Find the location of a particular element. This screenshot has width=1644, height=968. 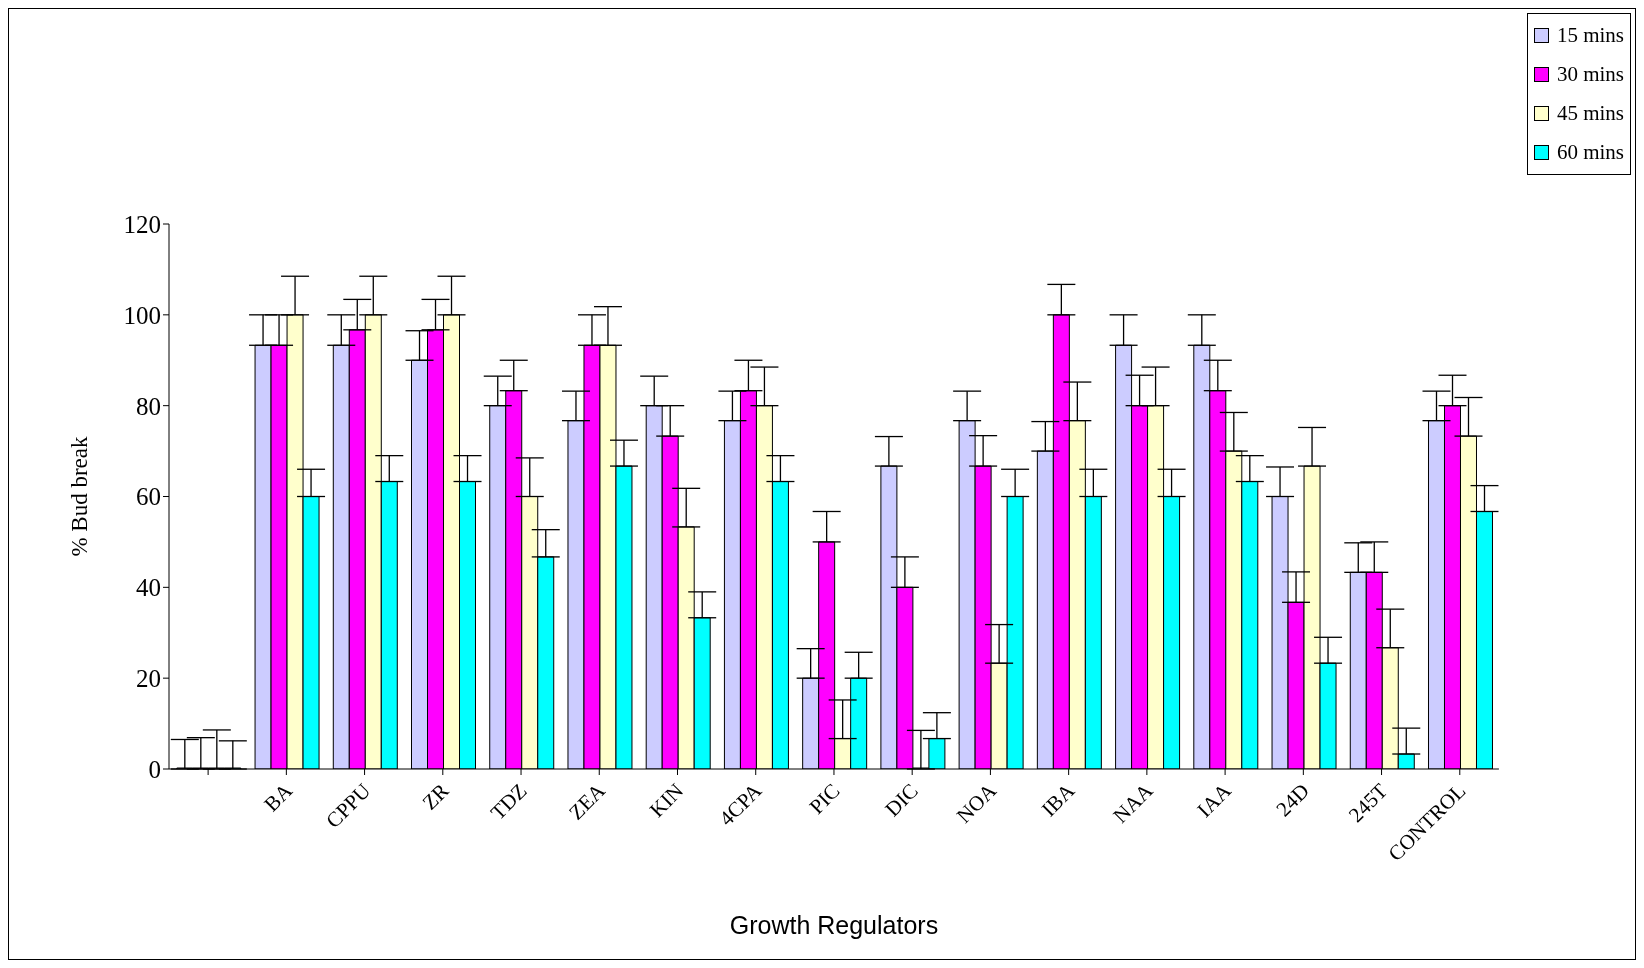

y-axis-title: % Bud break is located at coordinates (80, 496).